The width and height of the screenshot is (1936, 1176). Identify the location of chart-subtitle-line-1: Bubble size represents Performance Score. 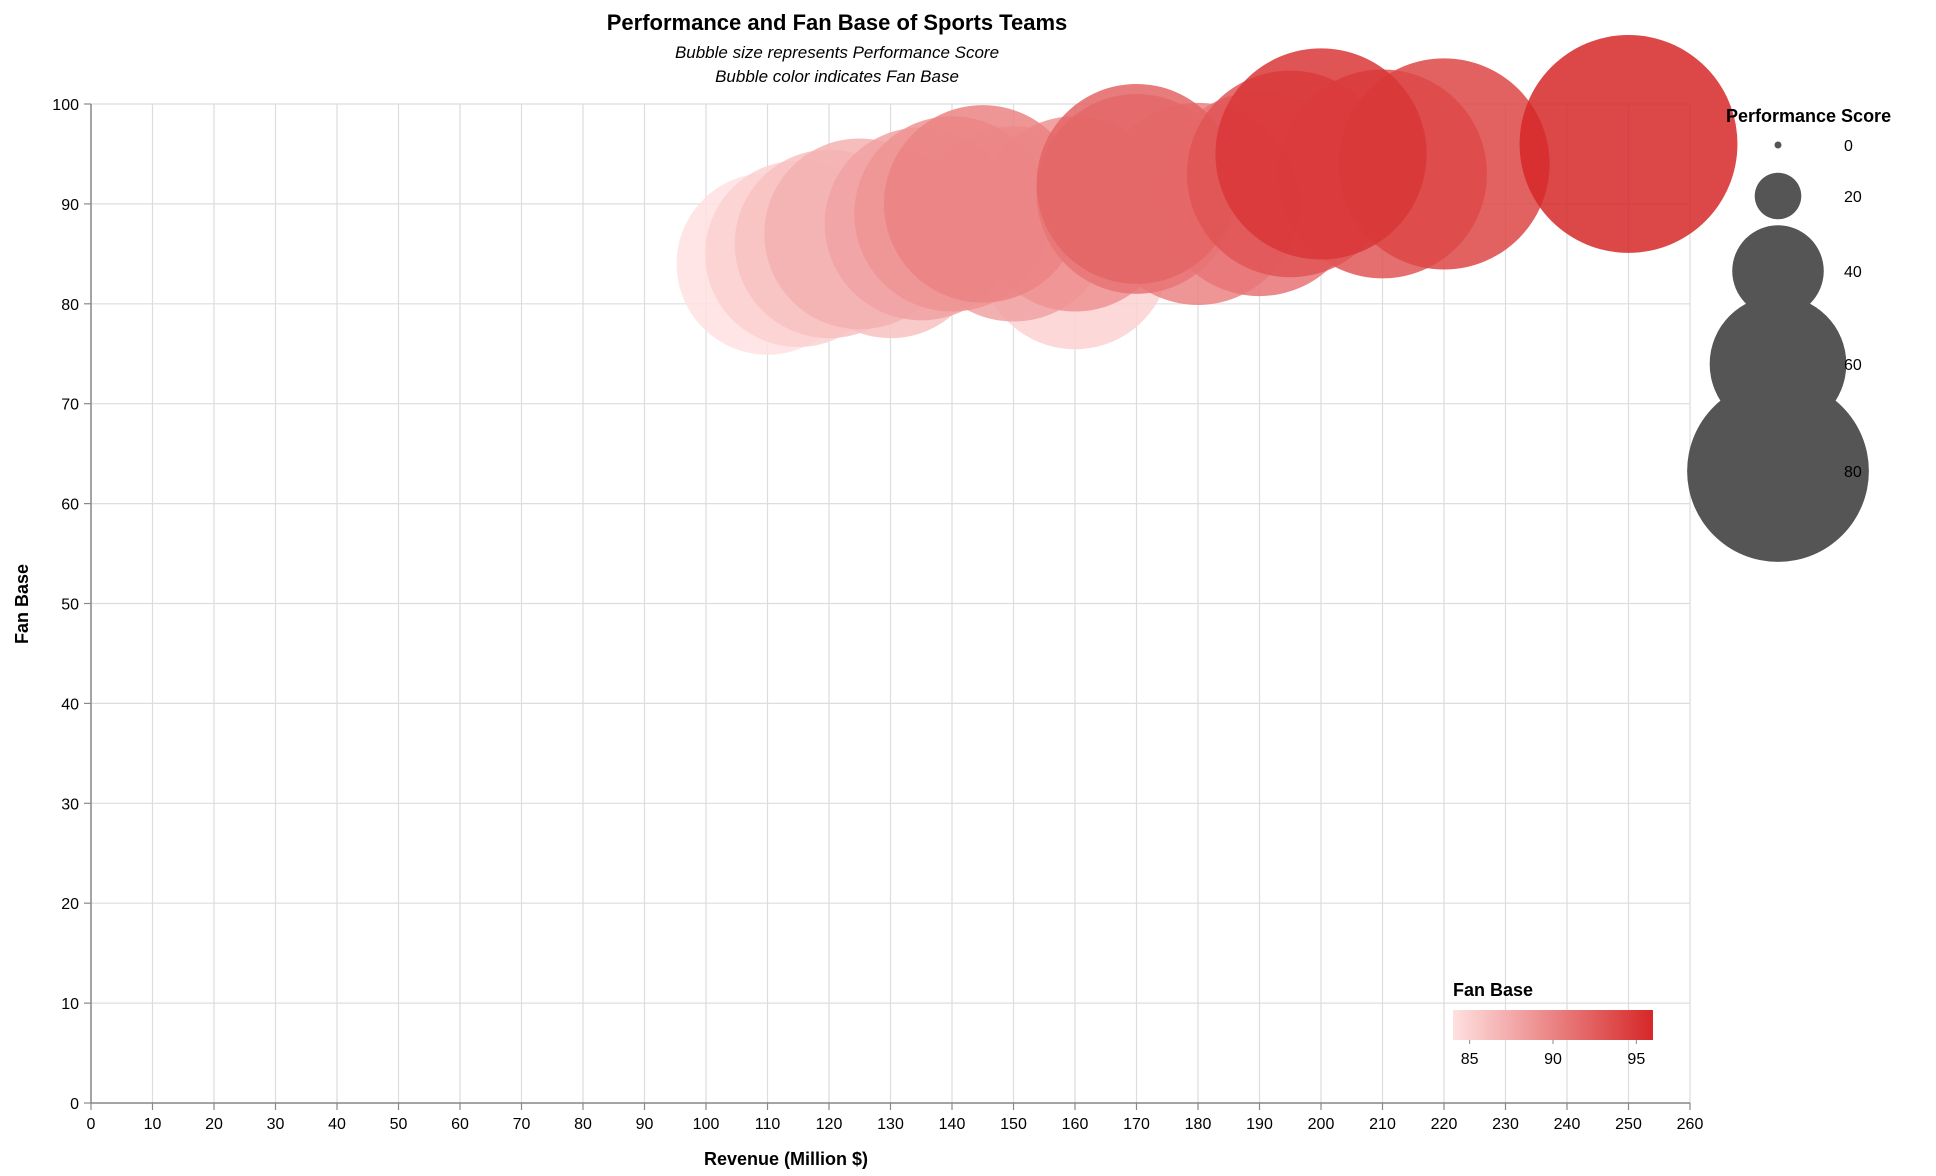
(837, 52).